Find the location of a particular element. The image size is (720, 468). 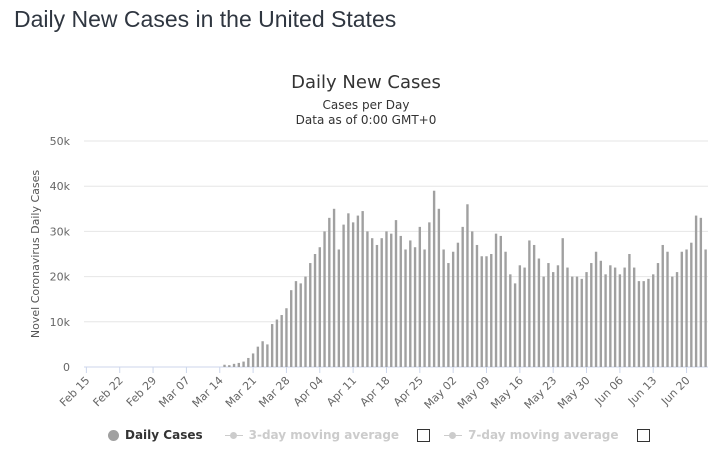

avg7-checkbox is located at coordinates (643, 435).